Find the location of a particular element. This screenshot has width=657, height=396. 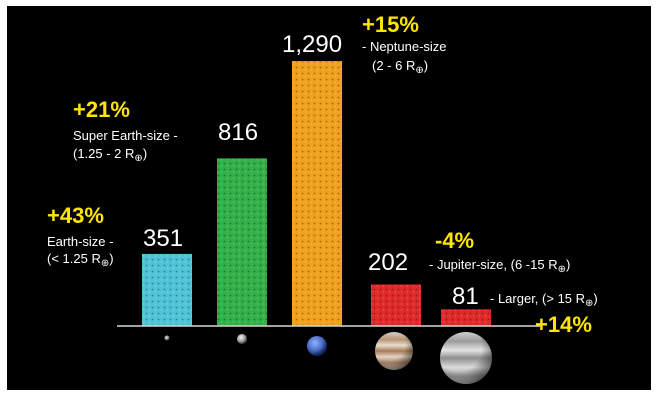

change-label-earth-size: +43% is located at coordinates (75, 215).